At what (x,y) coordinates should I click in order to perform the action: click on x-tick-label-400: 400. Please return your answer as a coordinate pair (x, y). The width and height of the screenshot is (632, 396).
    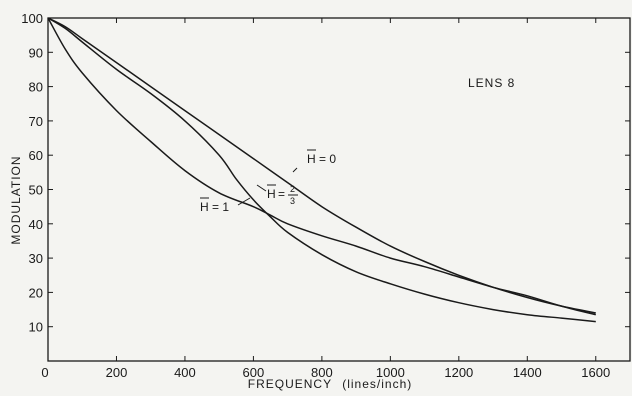
    Looking at the image, I should click on (185, 372).